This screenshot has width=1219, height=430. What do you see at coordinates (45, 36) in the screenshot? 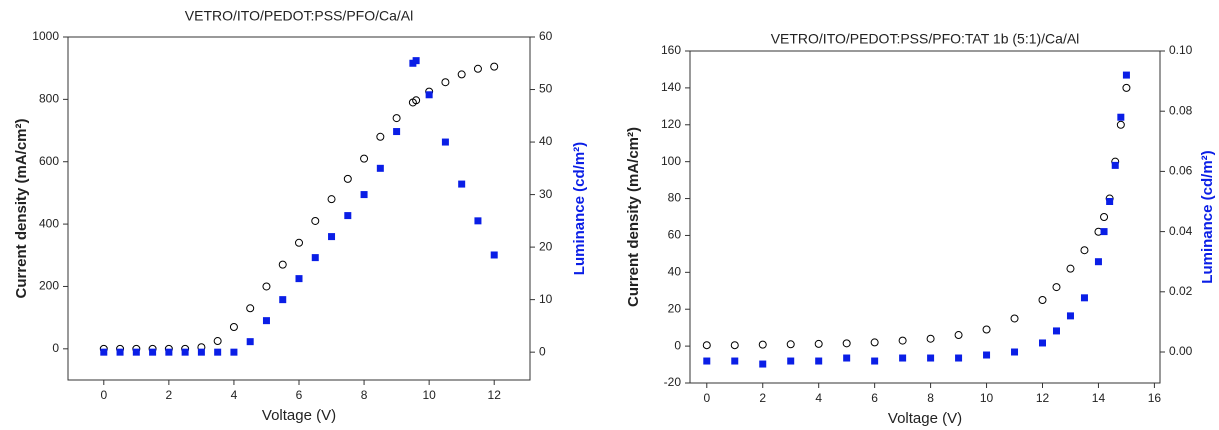
I see `y-tick-label: 1000` at bounding box center [45, 36].